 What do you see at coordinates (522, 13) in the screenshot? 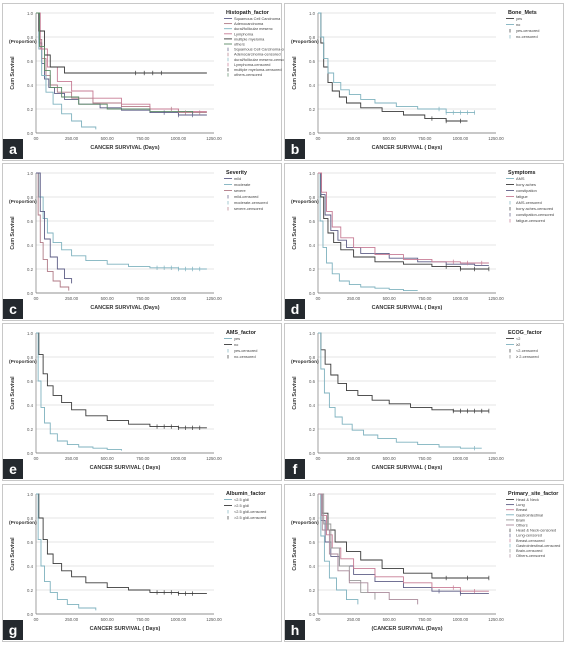
I see `legend-title: Bone_Mets` at bounding box center [522, 13].